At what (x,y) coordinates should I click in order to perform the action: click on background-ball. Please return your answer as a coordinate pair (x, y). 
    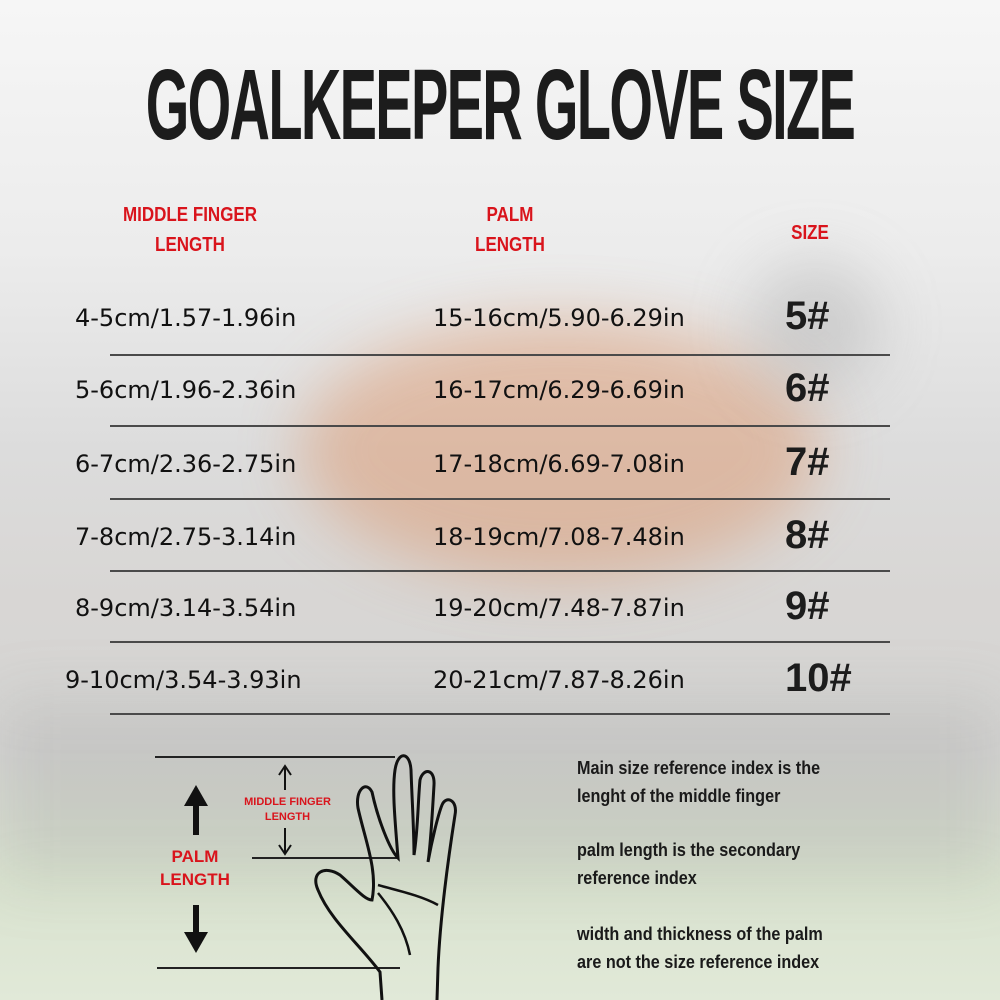
    Looking at the image, I should click on (815, 325).